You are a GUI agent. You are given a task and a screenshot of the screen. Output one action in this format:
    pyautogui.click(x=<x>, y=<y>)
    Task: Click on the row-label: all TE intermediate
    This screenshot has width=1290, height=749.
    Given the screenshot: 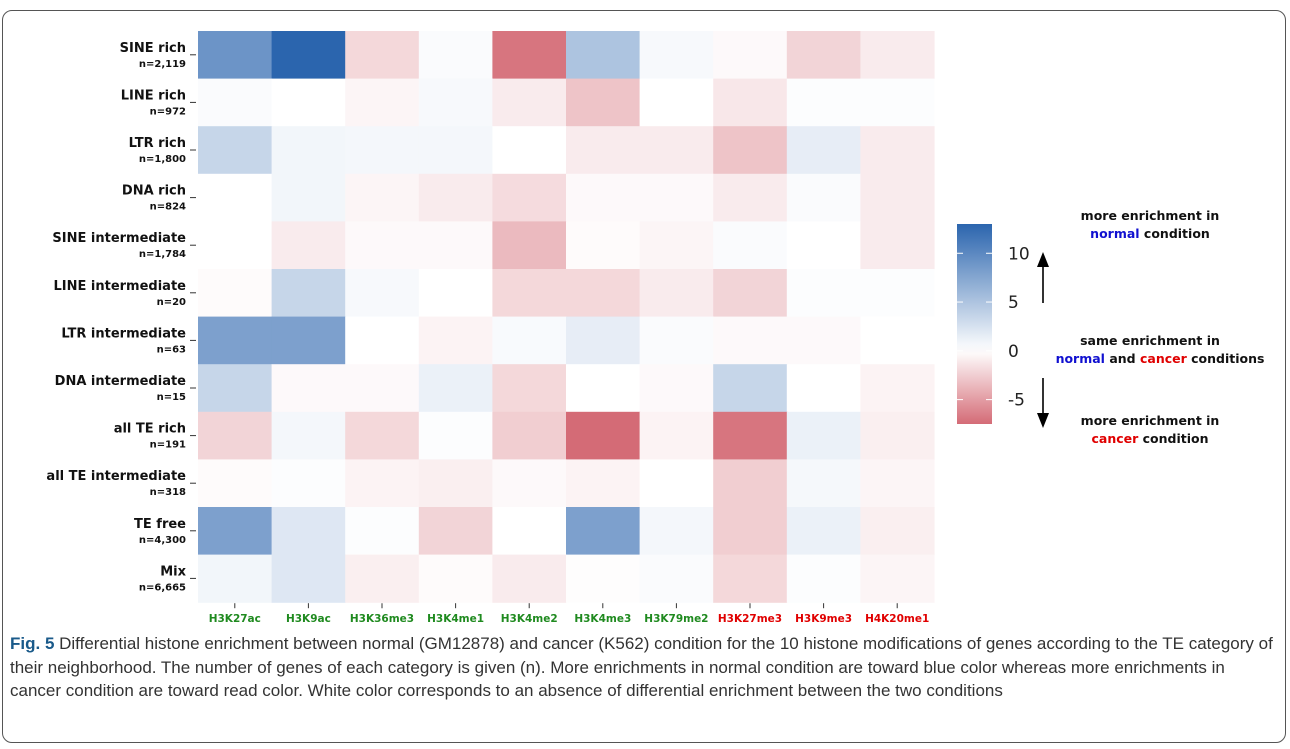 What is the action you would take?
    pyautogui.click(x=116, y=476)
    